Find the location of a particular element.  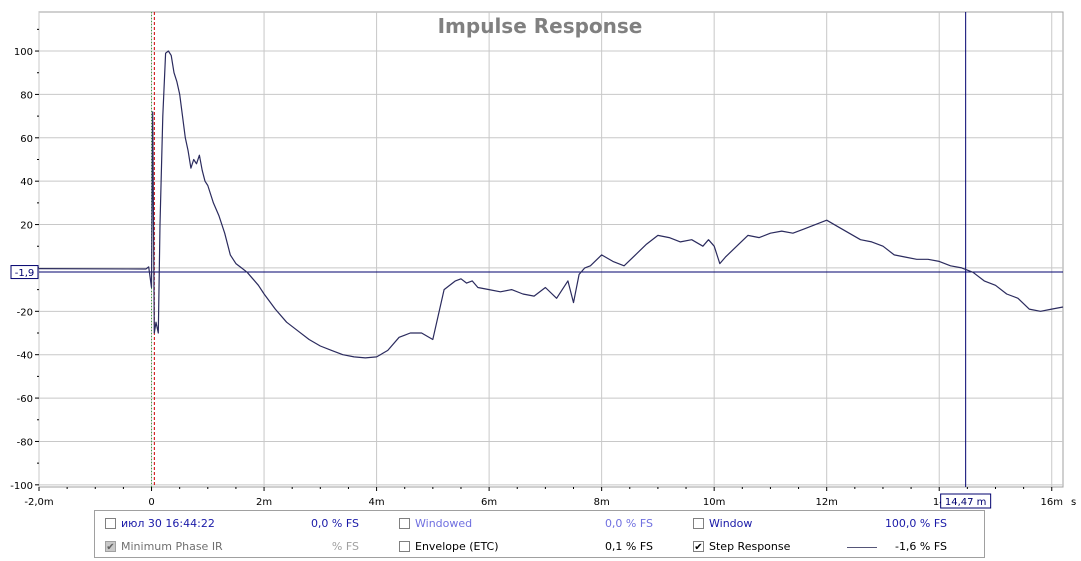

legend-value-step-response: -1,6 % FS is located at coordinates (920, 546).